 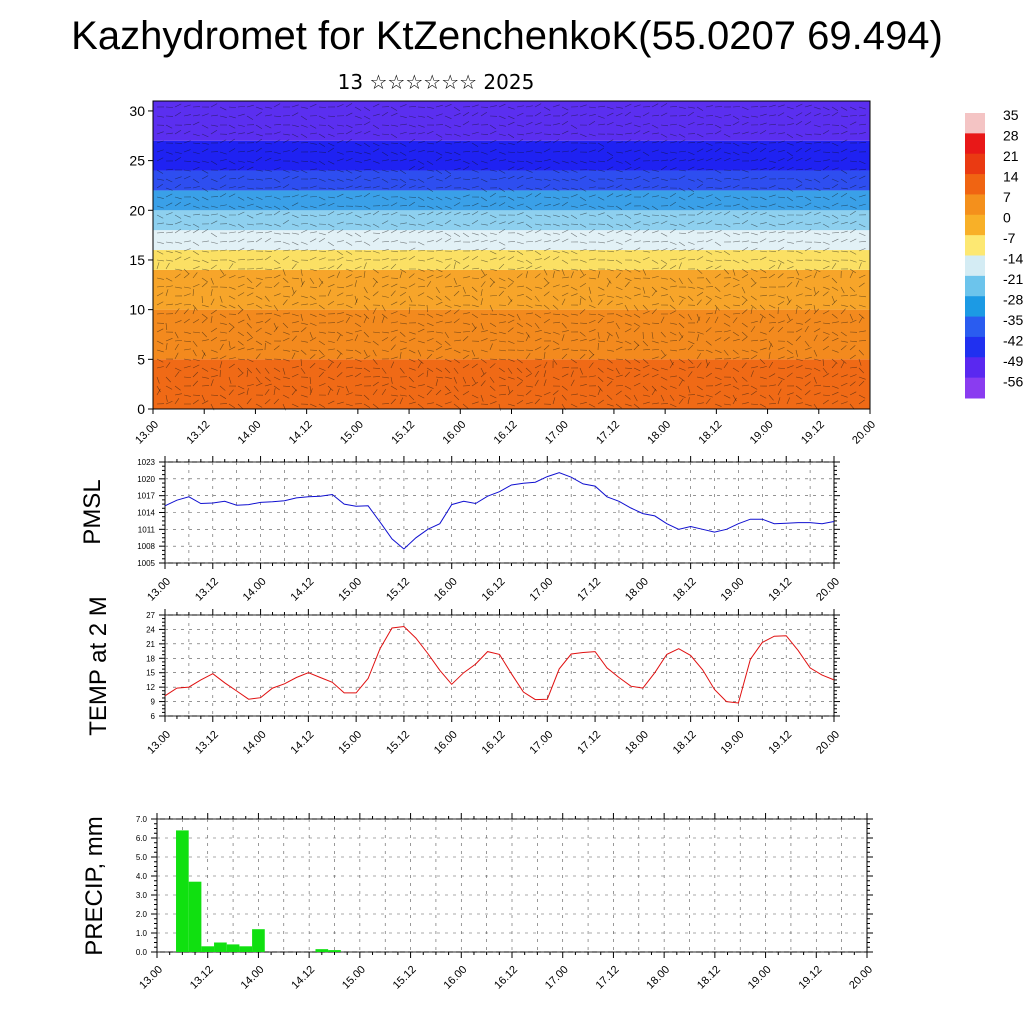 What do you see at coordinates (141, 409) in the screenshot?
I see `y-tick-label: 0` at bounding box center [141, 409].